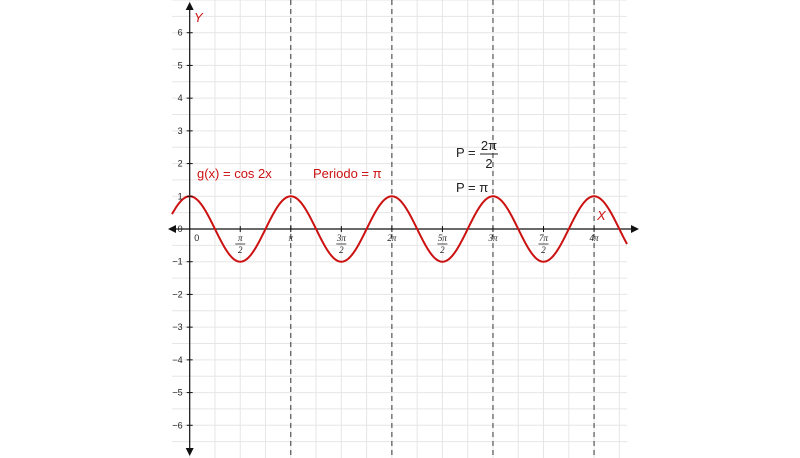 The height and width of the screenshot is (458, 800). Describe the element at coordinates (180, 131) in the screenshot. I see `y-tick-label: 3` at that location.